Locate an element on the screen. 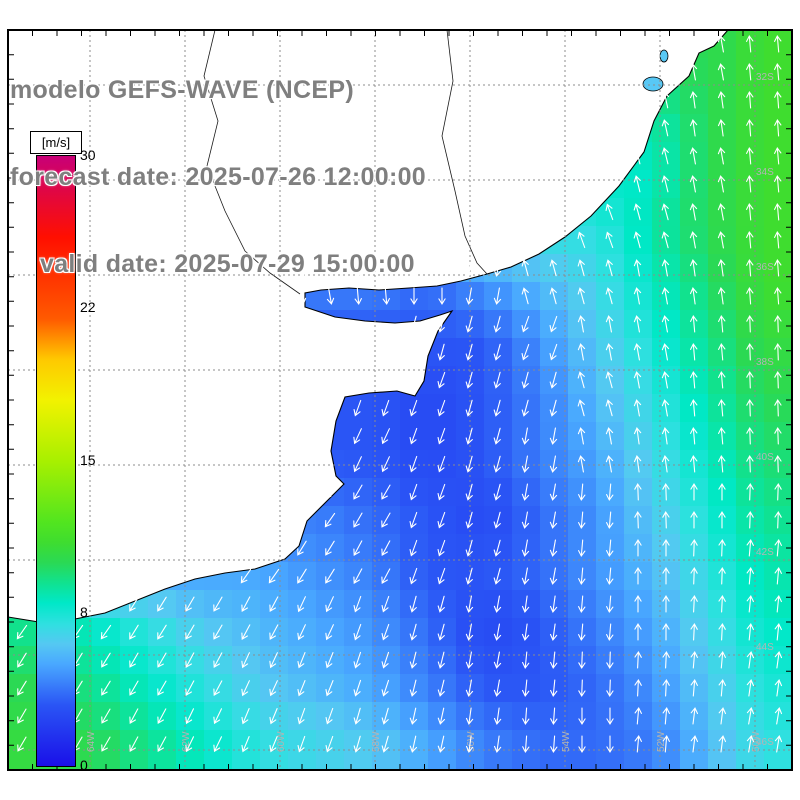 The image size is (800, 800). lat-label: 38S is located at coordinates (765, 362).